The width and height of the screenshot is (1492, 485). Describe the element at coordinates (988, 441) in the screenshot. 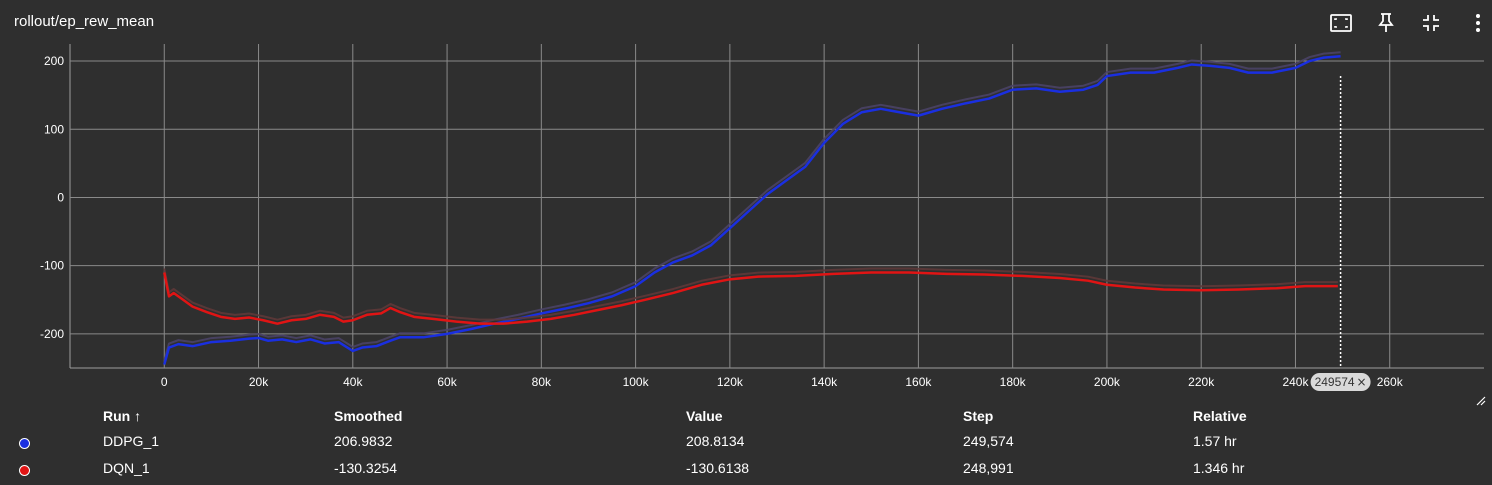

I see `step-value: 249,574` at that location.